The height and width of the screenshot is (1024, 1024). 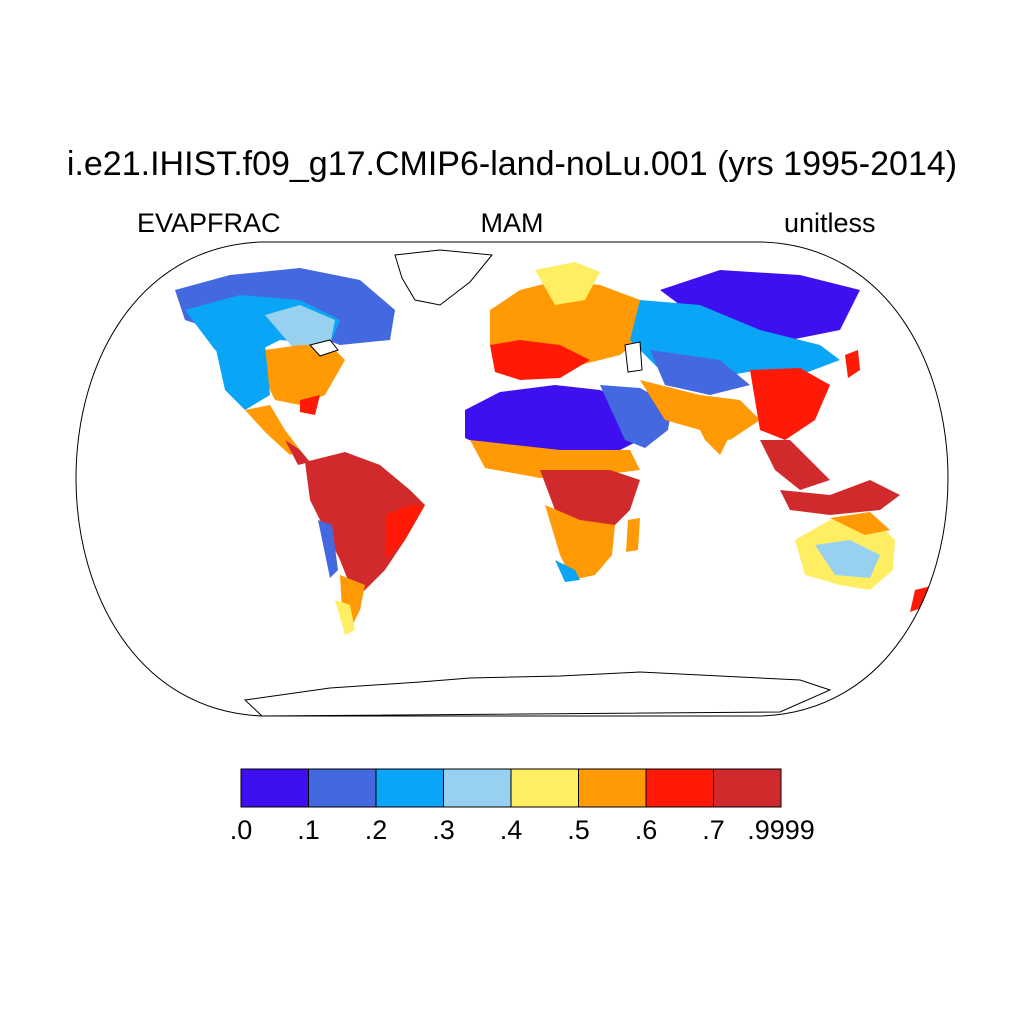 What do you see at coordinates (633, 357) in the screenshot?
I see `caspian-sea` at bounding box center [633, 357].